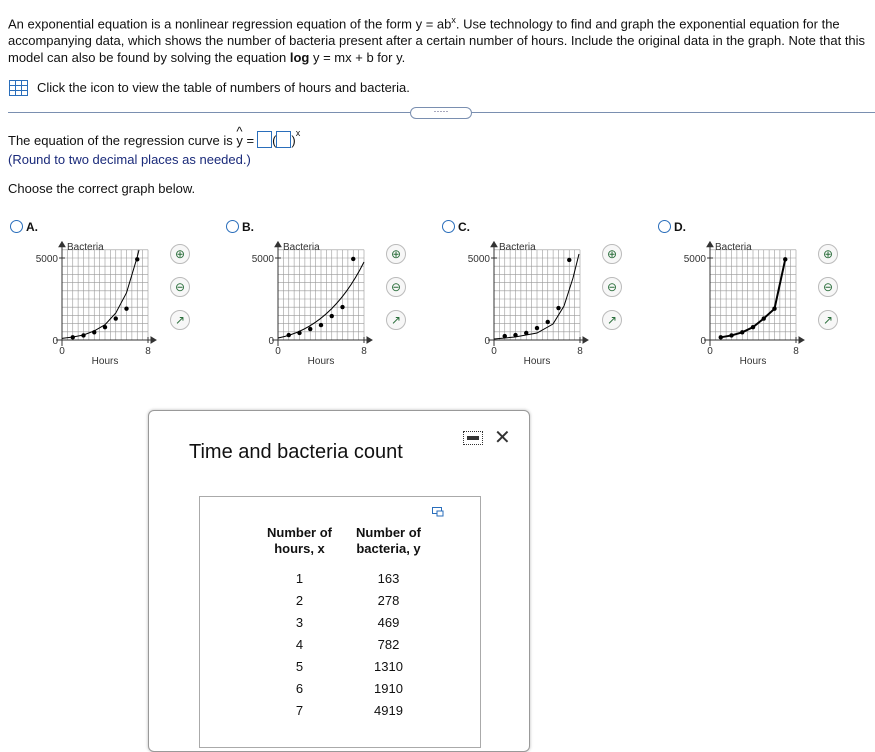  I want to click on table-cell: 6, so click(299, 688).